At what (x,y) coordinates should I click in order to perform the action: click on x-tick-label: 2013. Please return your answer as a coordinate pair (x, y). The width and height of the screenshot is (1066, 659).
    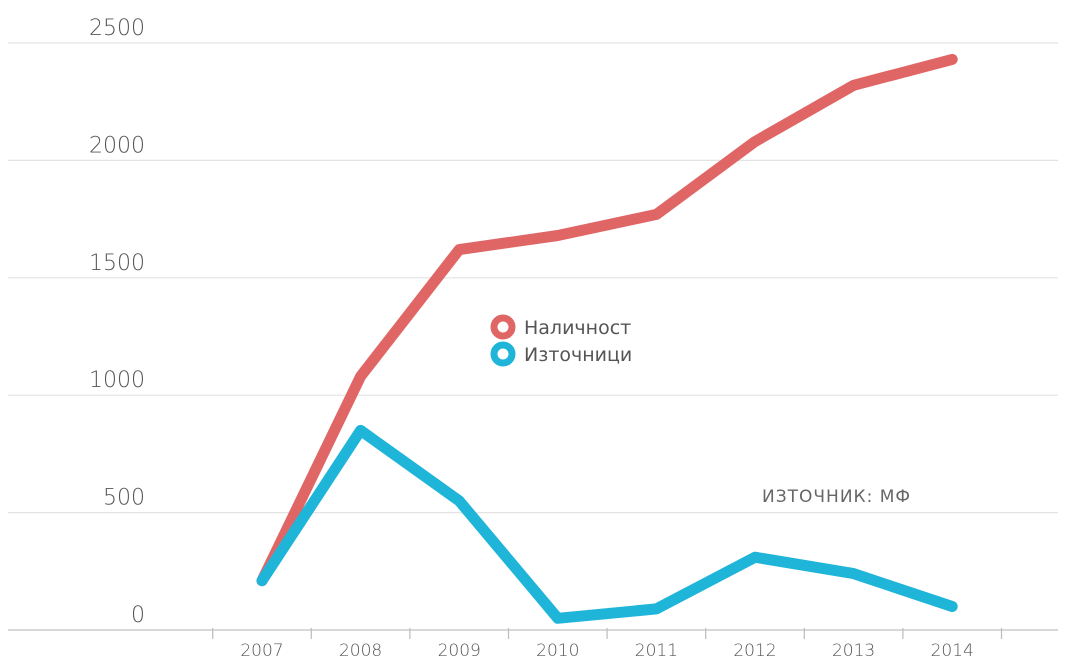
    Looking at the image, I should click on (853, 650).